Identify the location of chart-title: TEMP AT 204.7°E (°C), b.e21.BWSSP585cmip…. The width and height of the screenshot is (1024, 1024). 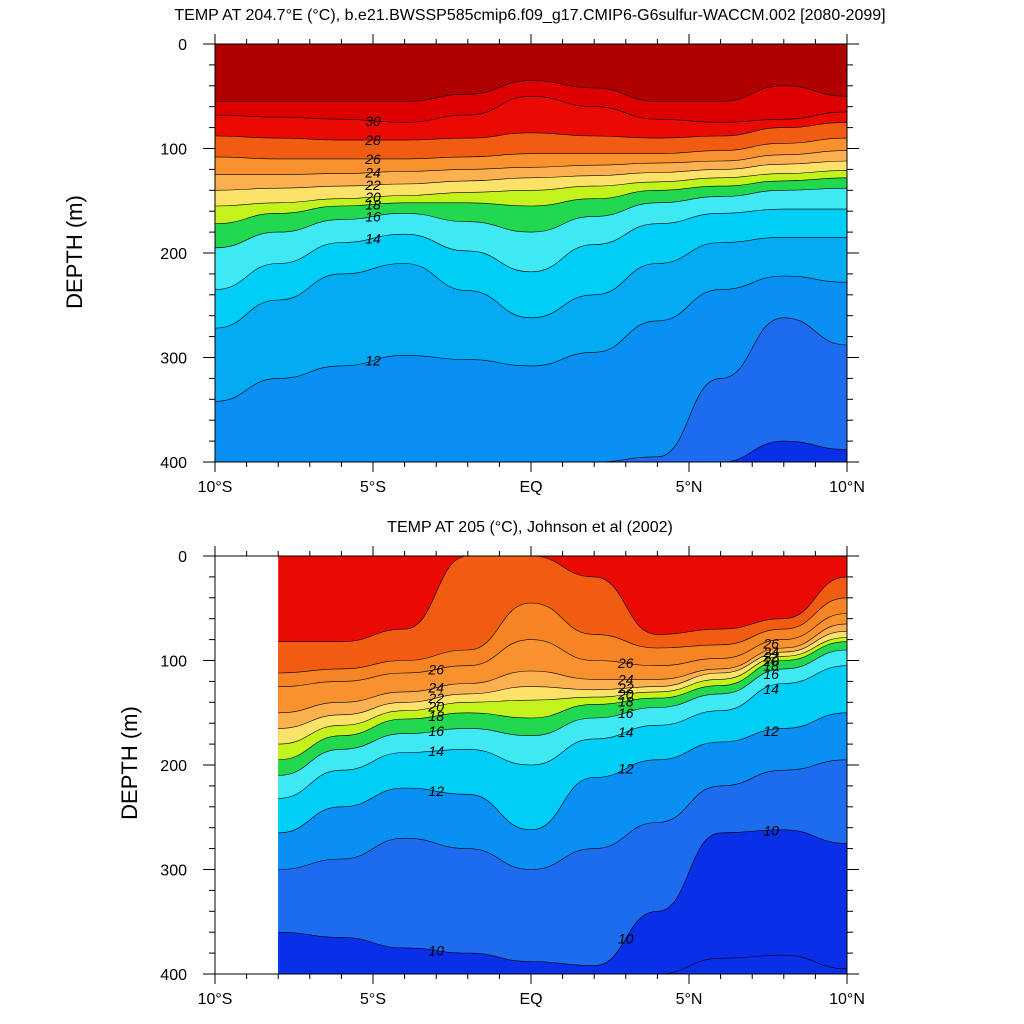
(529, 15).